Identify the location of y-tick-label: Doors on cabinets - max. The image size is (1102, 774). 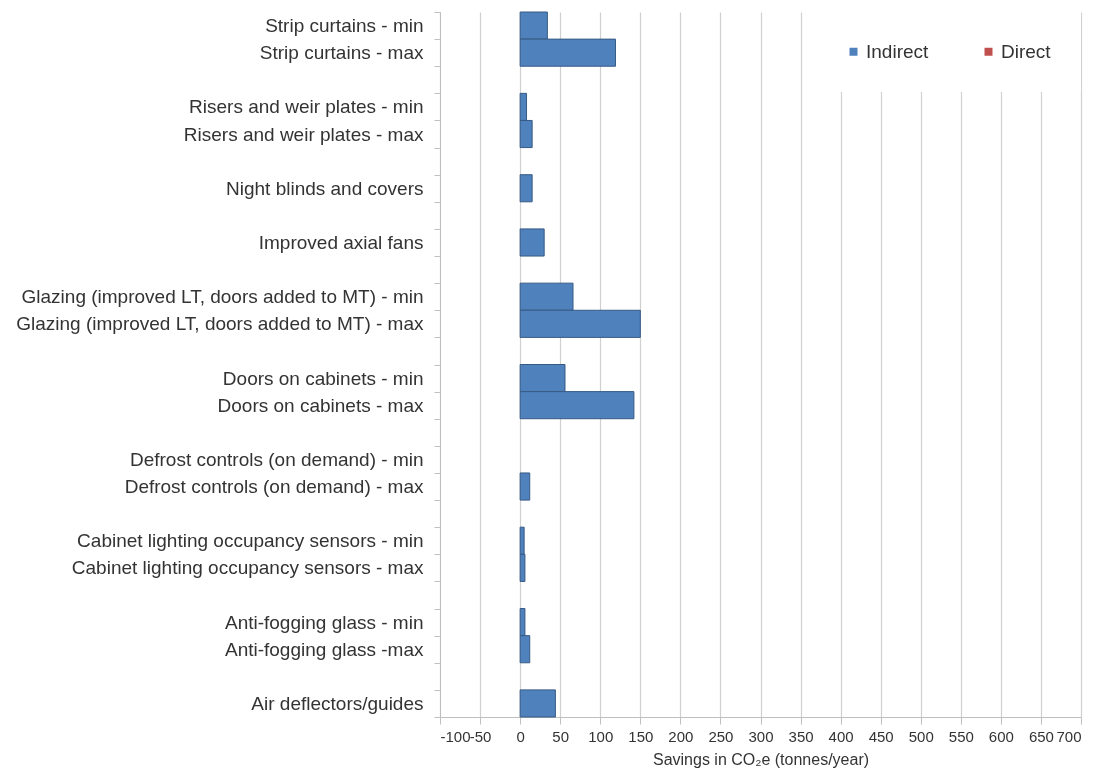
(320, 405).